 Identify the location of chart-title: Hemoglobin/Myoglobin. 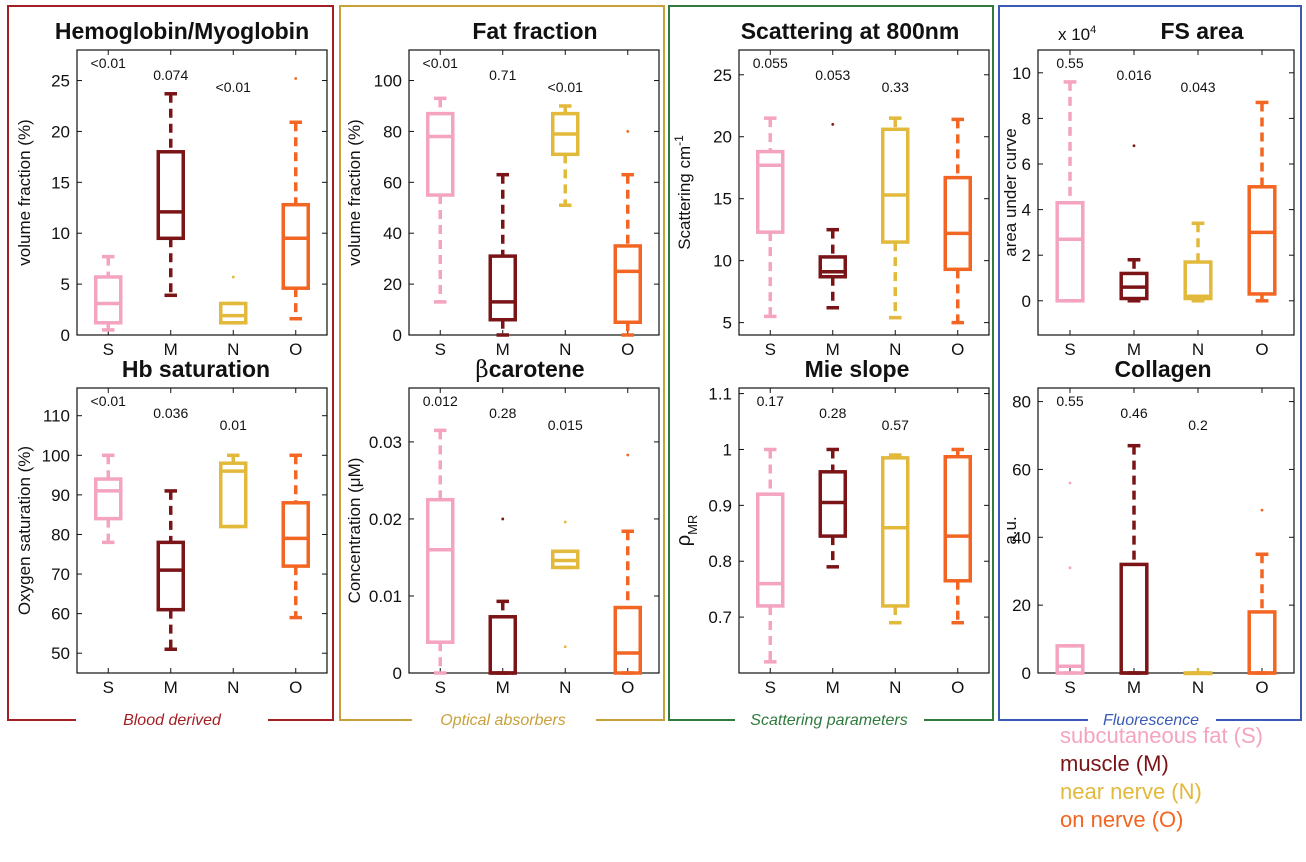
(182, 31).